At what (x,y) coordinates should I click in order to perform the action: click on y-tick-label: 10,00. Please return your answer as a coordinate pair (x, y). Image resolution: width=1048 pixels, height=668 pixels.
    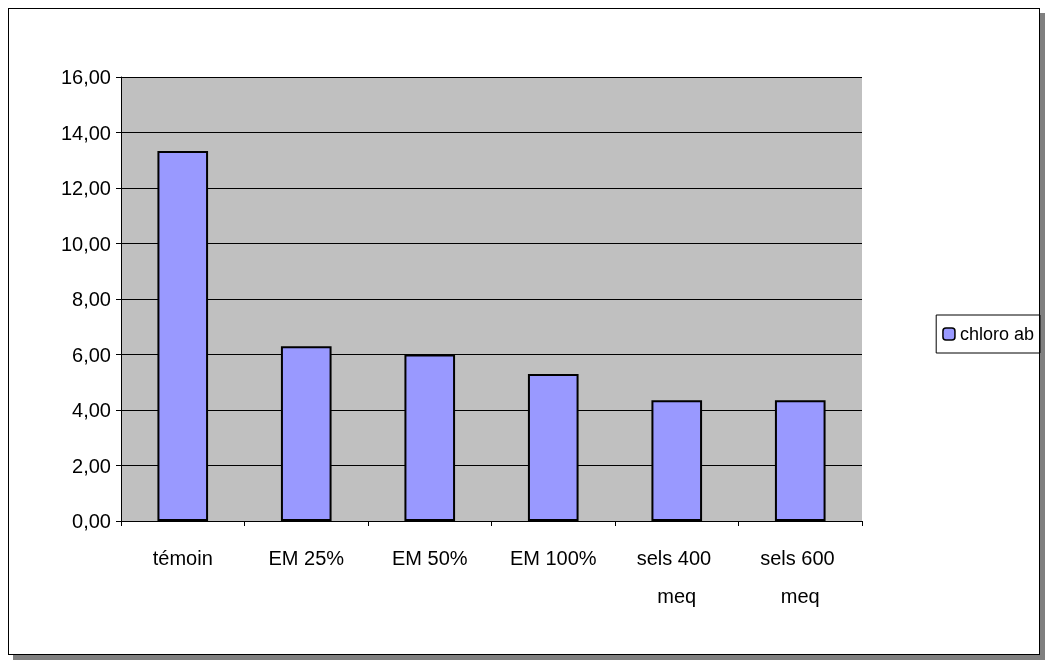
    Looking at the image, I should click on (85, 243).